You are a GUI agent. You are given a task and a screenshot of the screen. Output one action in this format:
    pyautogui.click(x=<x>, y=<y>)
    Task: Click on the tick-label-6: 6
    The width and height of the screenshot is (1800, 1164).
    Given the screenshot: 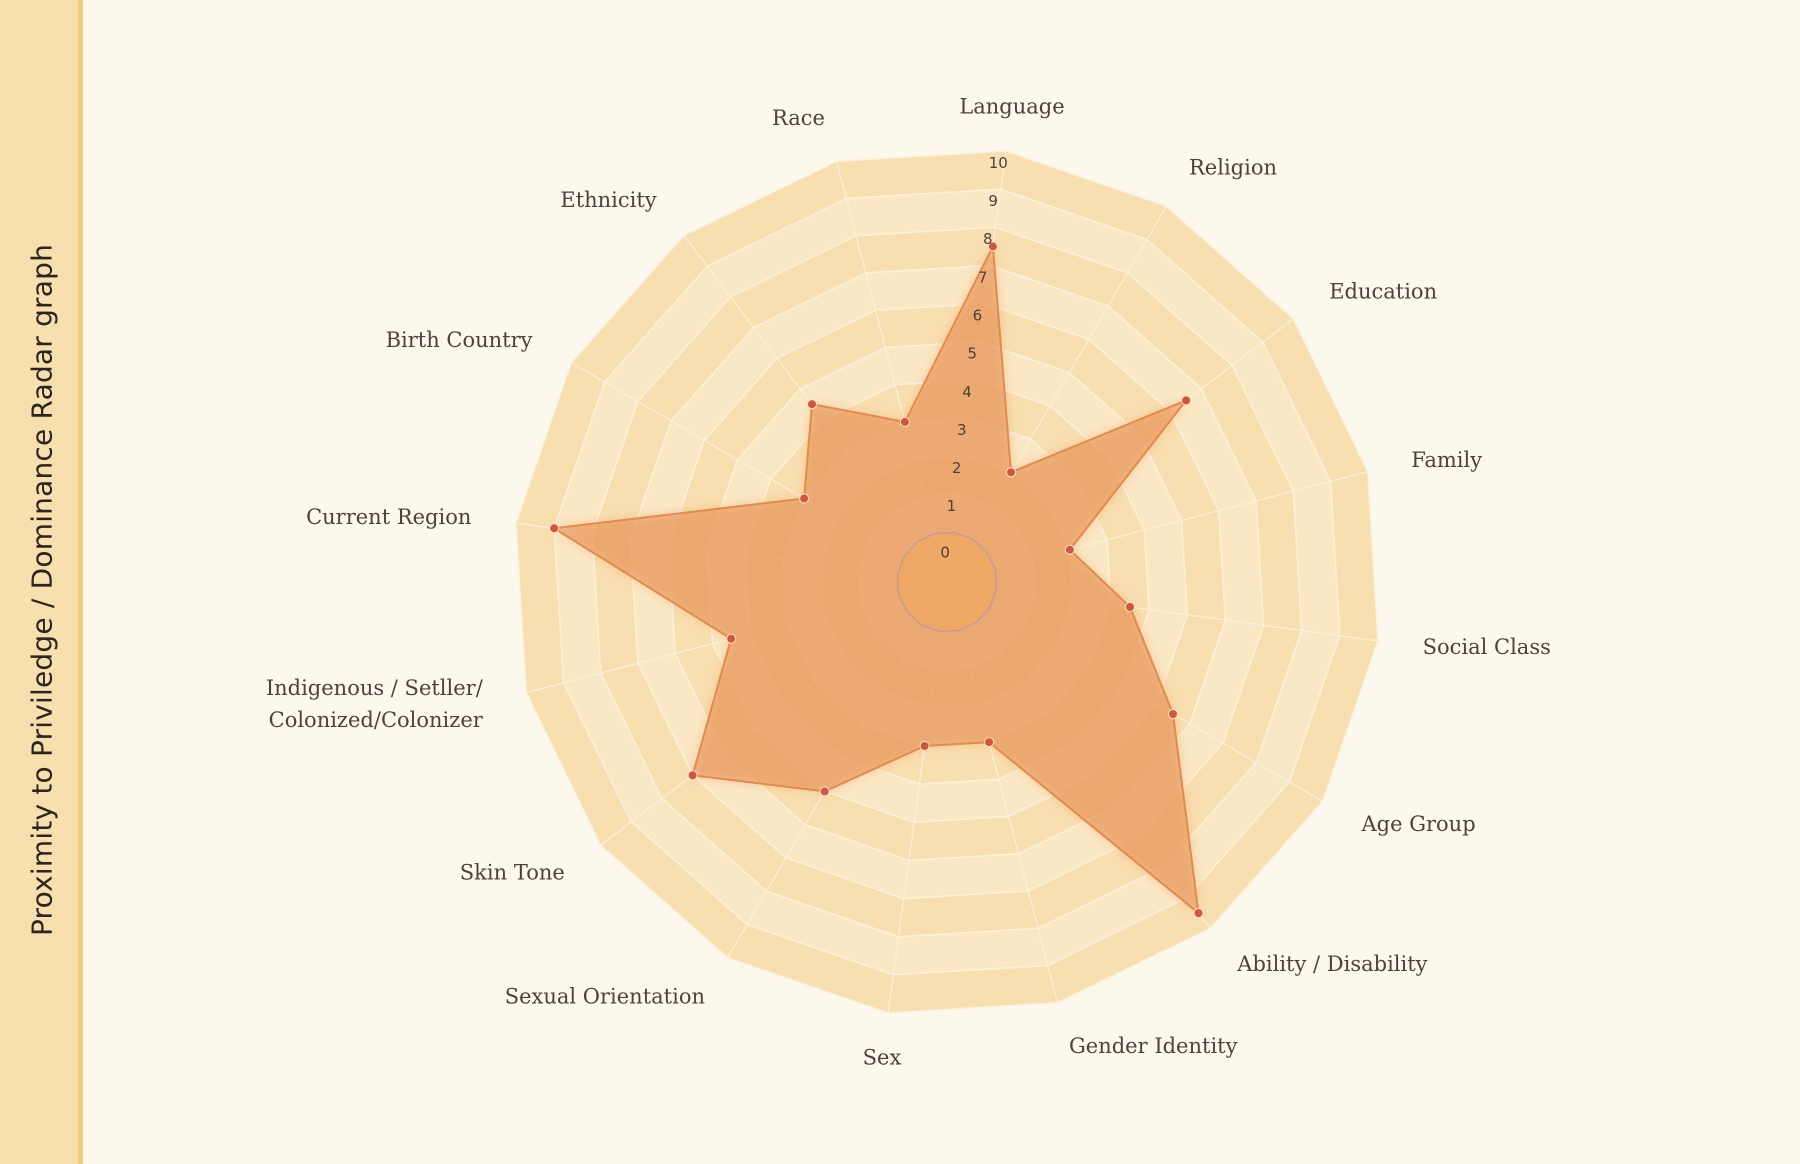 What is the action you would take?
    pyautogui.click(x=978, y=316)
    